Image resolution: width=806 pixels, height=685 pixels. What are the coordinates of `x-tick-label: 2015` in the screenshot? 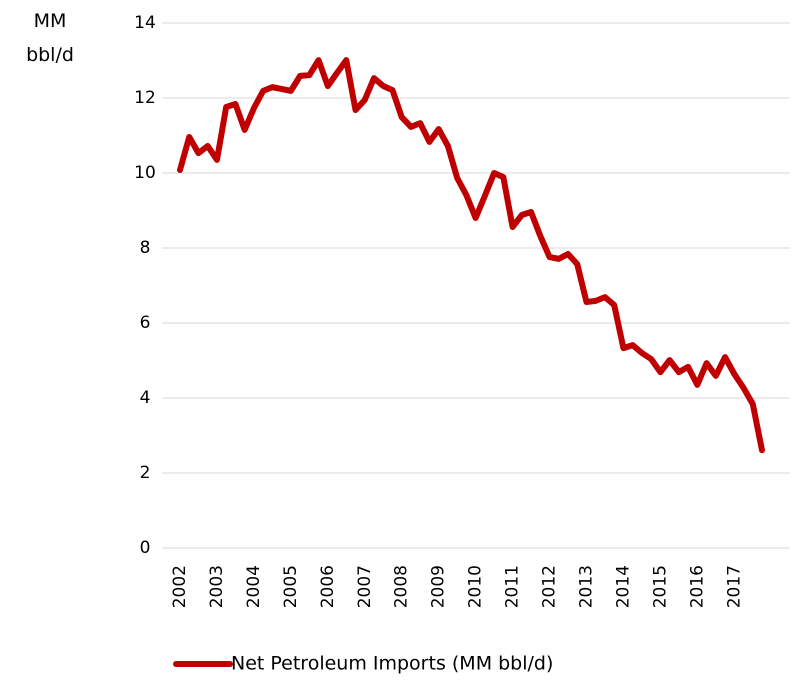 It's located at (660, 586).